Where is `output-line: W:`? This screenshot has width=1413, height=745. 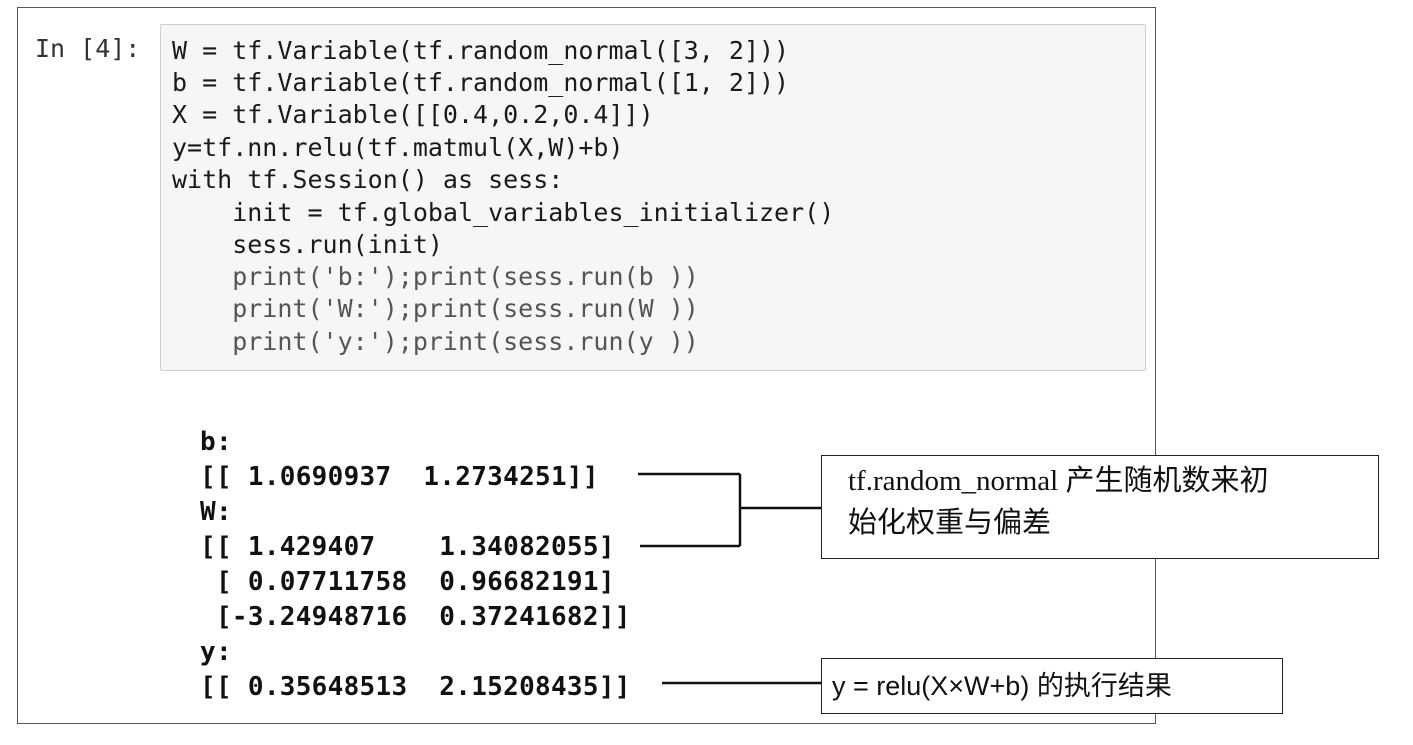 output-line: W: is located at coordinates (216, 512).